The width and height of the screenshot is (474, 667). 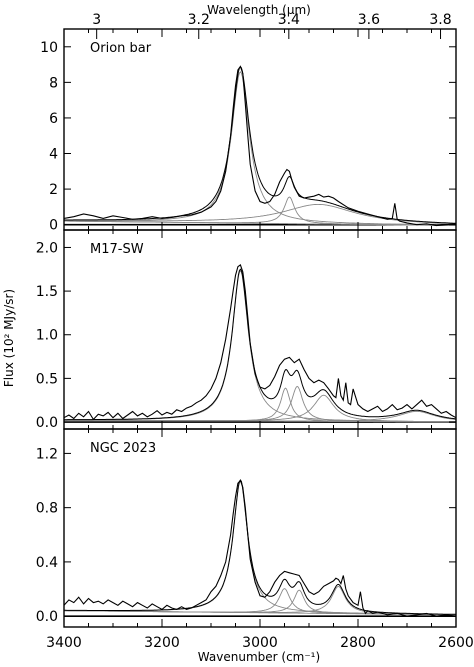 What do you see at coordinates (358, 643) in the screenshot?
I see `x-tick-label: 2800` at bounding box center [358, 643].